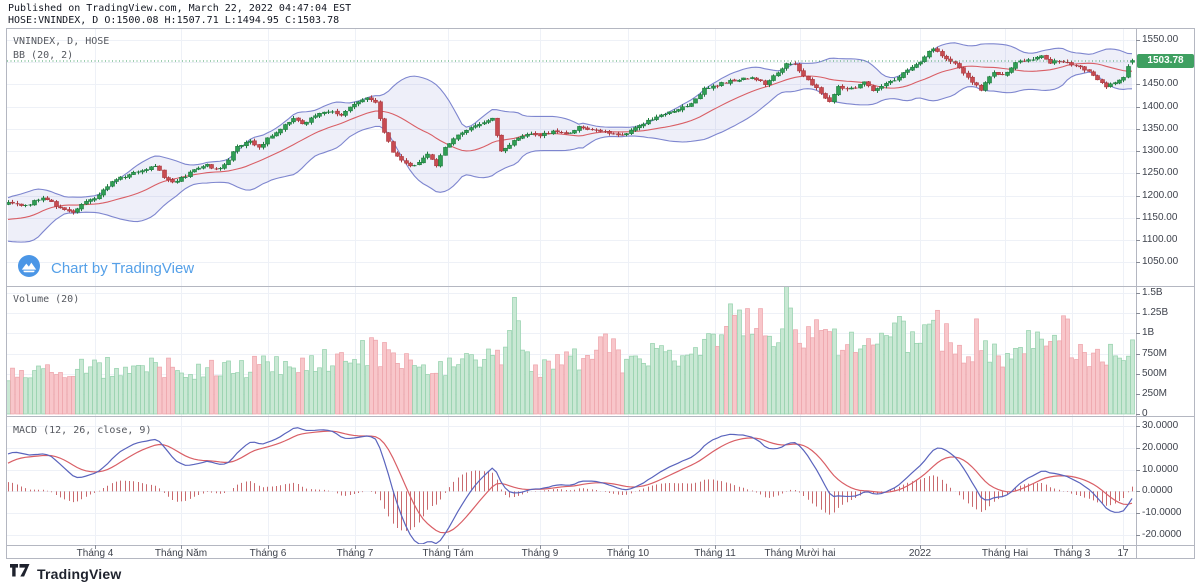  I want to click on macd-tick-label: 0.0000, so click(1157, 491).